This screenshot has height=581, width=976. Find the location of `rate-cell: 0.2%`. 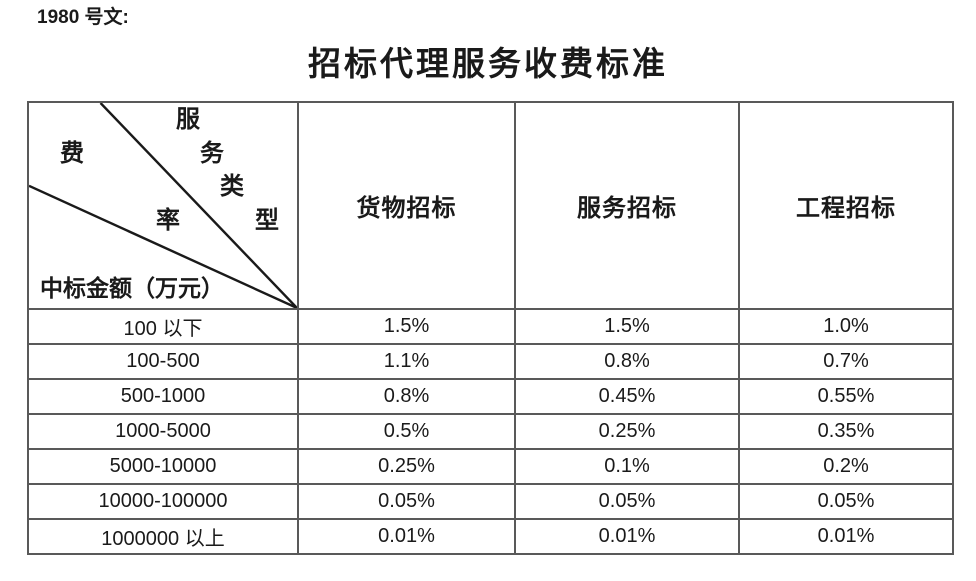

rate-cell: 0.2% is located at coordinates (846, 466).